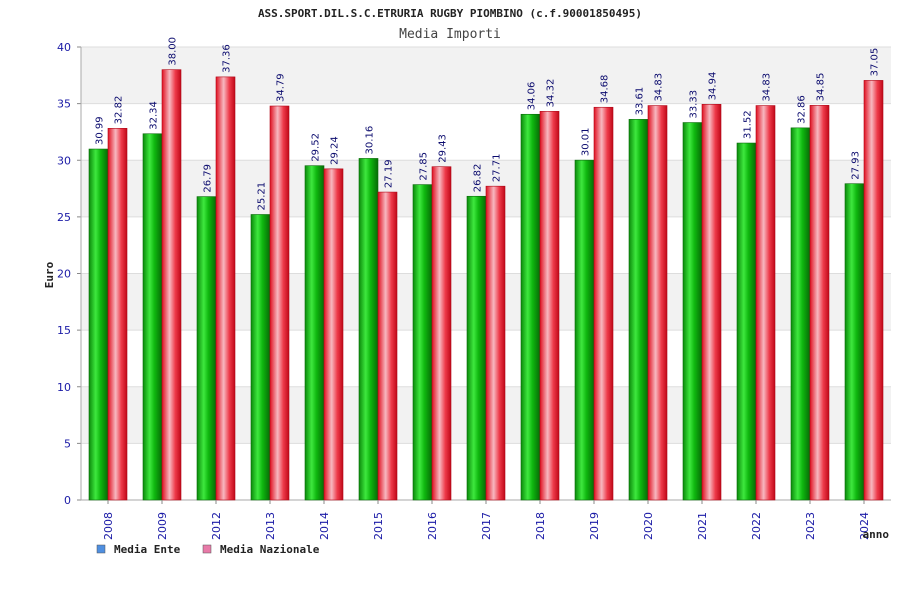 This screenshot has width=900, height=600. I want to click on bar-value-label: 38.00, so click(173, 51).